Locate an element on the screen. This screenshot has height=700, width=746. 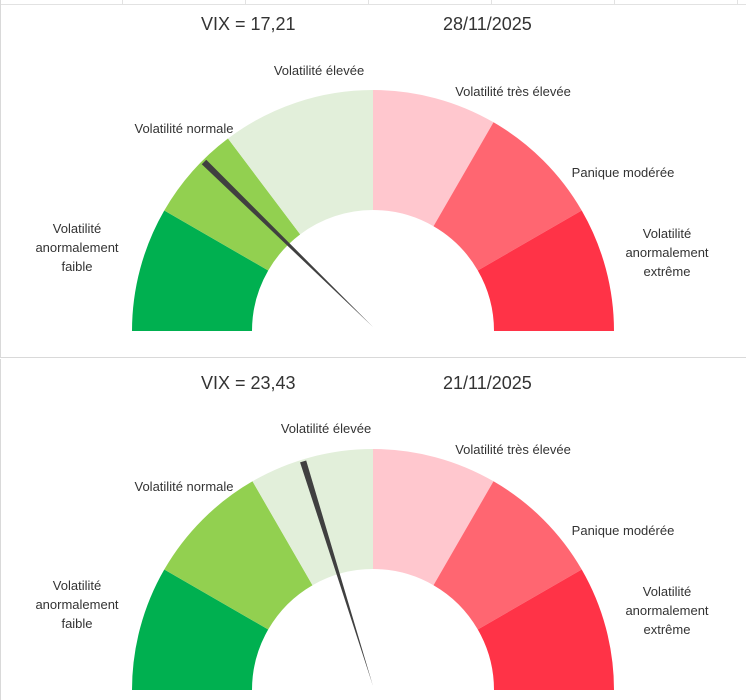
date-label: 21/11/2025 is located at coordinates (487, 383).